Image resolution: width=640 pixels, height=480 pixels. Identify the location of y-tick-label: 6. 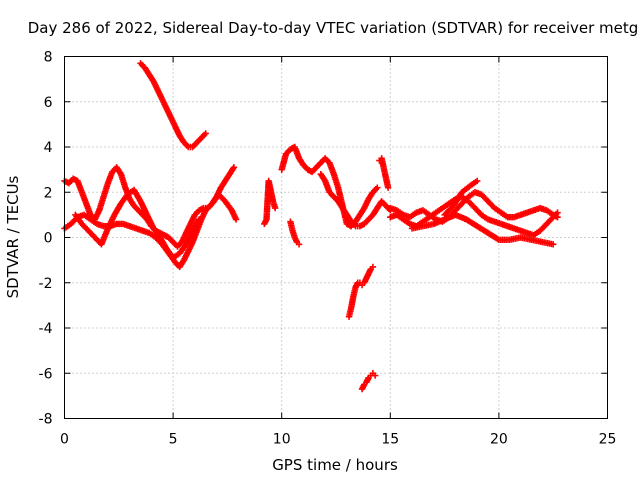
(48, 103).